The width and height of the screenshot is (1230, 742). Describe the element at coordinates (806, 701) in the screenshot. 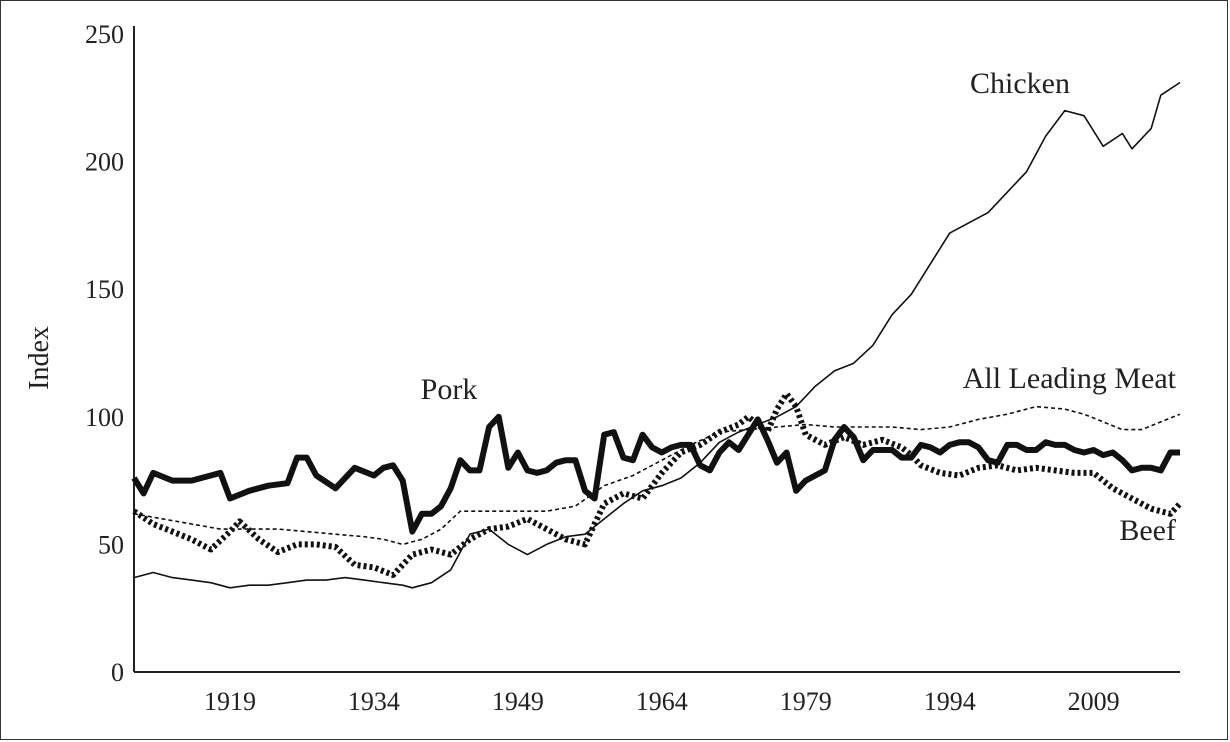

I see `x-tick-label: 1979` at that location.